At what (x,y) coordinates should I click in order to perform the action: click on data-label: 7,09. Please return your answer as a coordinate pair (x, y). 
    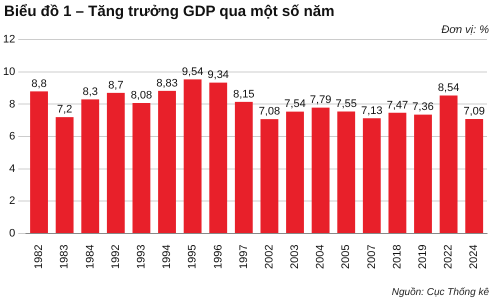
    Looking at the image, I should click on (474, 111).